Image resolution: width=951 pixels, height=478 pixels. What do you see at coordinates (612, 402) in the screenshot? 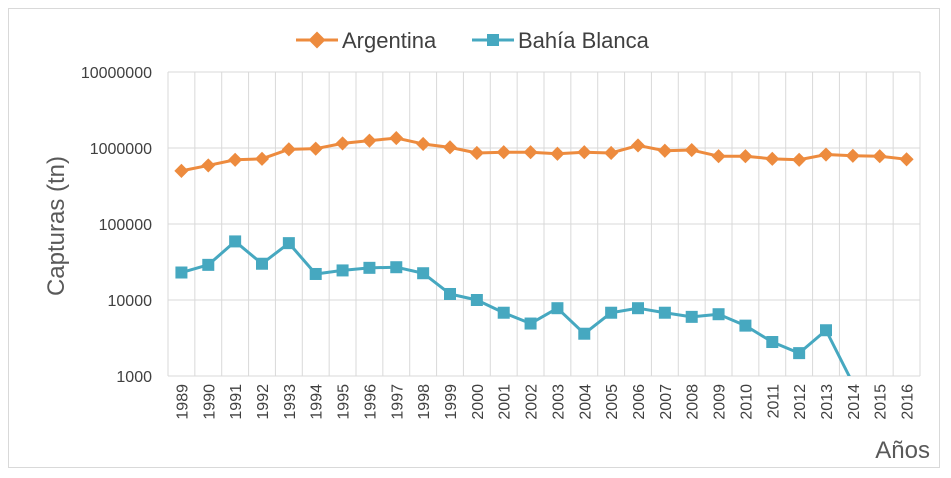
I see `x-tick-label: 2005` at bounding box center [612, 402].